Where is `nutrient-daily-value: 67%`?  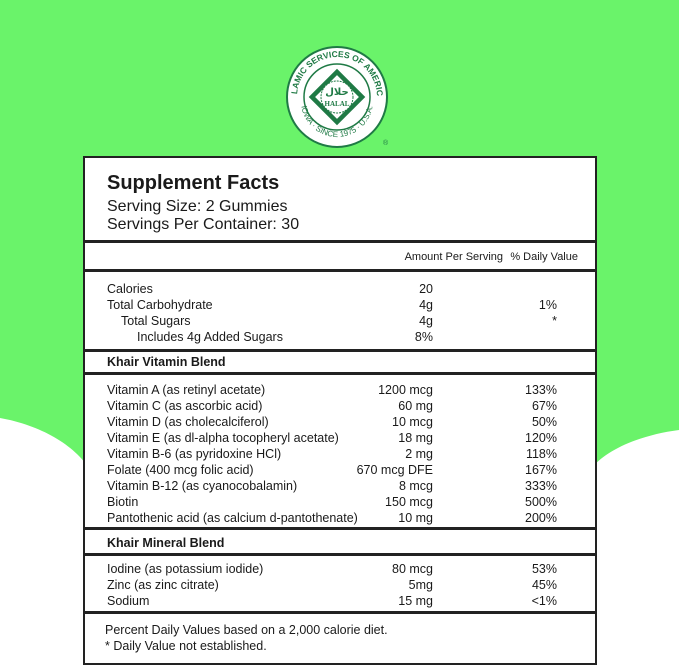 nutrient-daily-value: 67% is located at coordinates (544, 406).